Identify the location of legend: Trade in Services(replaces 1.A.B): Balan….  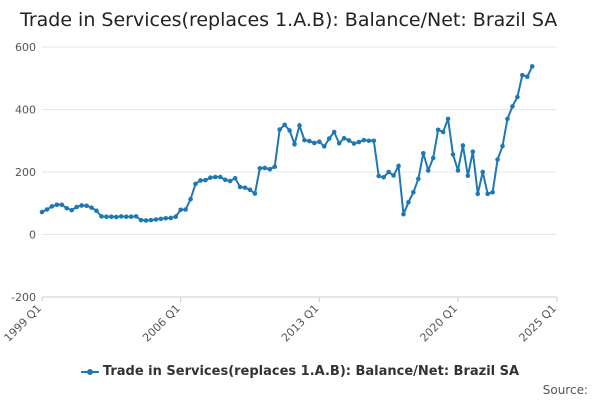
(300, 371).